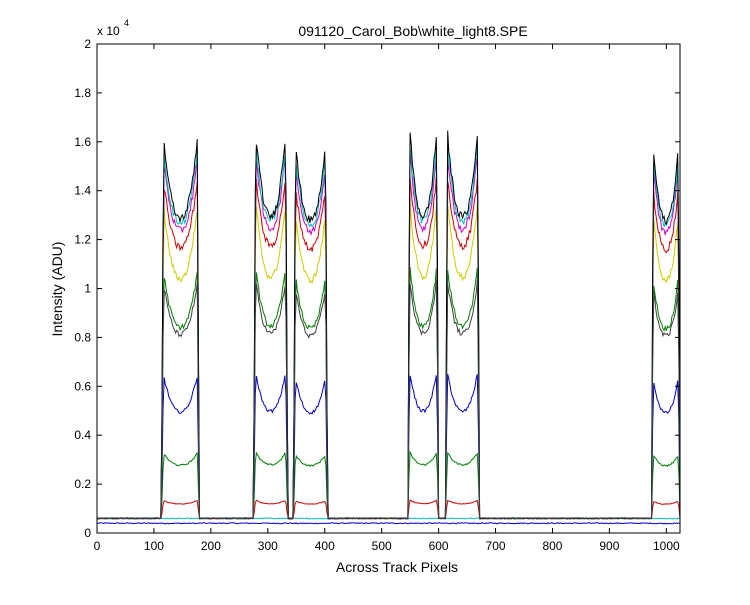 The image size is (750, 605). What do you see at coordinates (609, 546) in the screenshot?
I see `x-tick-label: 900` at bounding box center [609, 546].